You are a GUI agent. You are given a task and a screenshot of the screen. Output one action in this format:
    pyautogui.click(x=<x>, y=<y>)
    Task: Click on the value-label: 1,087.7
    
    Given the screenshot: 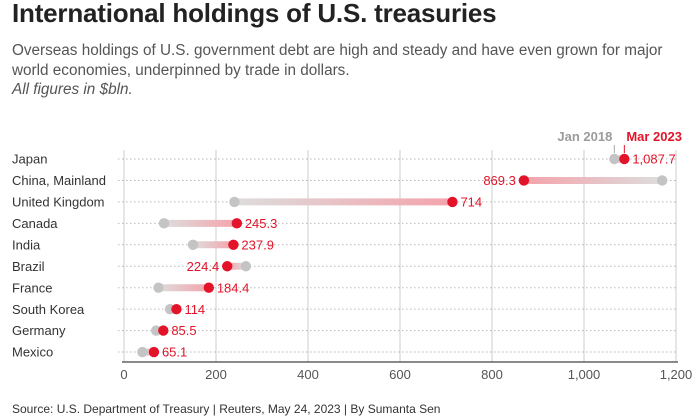 What is the action you would take?
    pyautogui.click(x=653, y=159)
    